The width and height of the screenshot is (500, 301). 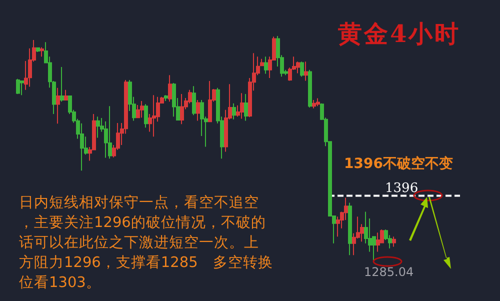 What do you see at coordinates (389, 272) in the screenshot?
I see `text: 1285.04` at bounding box center [389, 272].